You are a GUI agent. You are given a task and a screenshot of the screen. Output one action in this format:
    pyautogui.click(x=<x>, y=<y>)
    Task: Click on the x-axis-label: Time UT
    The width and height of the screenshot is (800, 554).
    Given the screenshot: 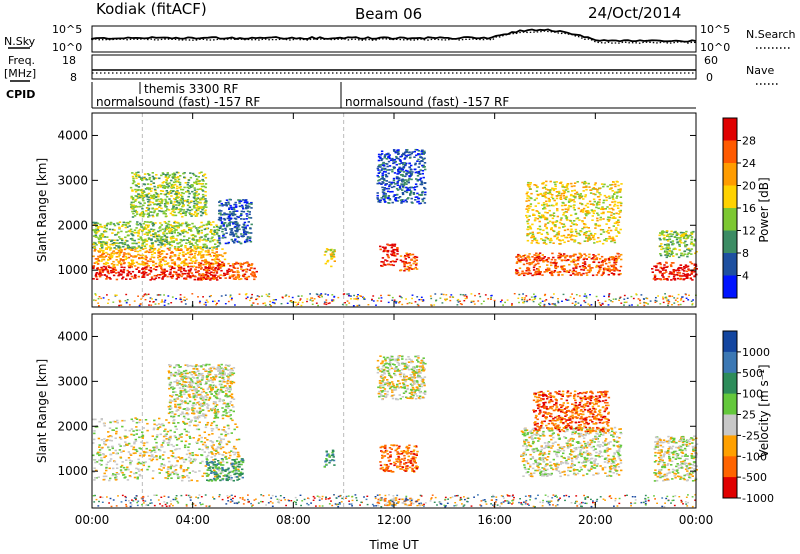 What is the action you would take?
    pyautogui.click(x=393, y=545)
    